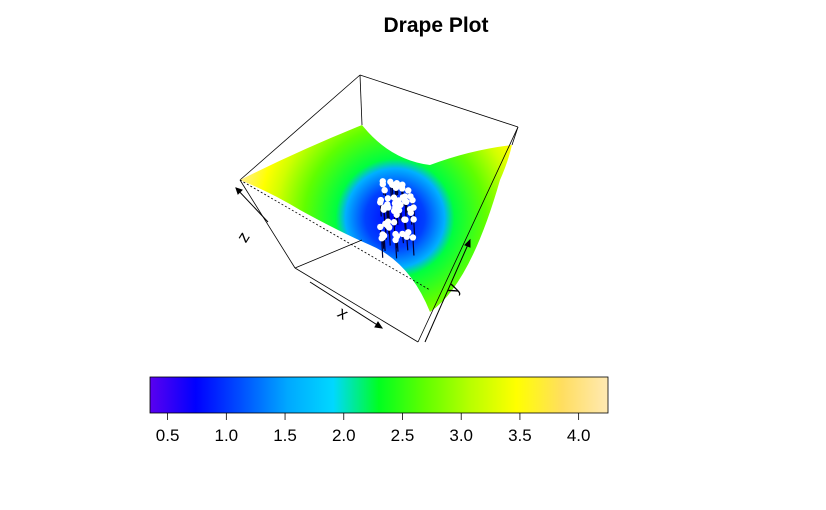 This screenshot has width=826, height=510. What do you see at coordinates (379, 127) in the screenshot?
I see `box-back` at bounding box center [379, 127].